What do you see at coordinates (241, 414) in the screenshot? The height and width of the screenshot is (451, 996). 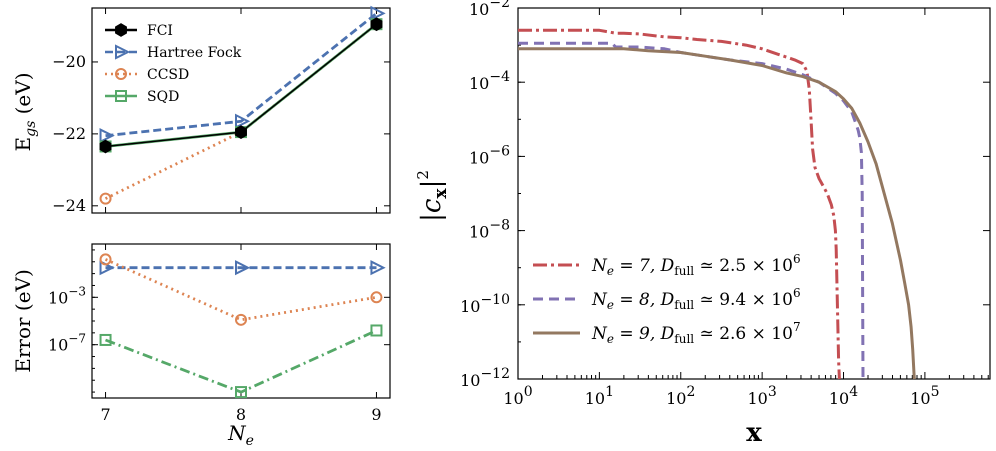 I see `error-x-tick-label: 8` at bounding box center [241, 414].